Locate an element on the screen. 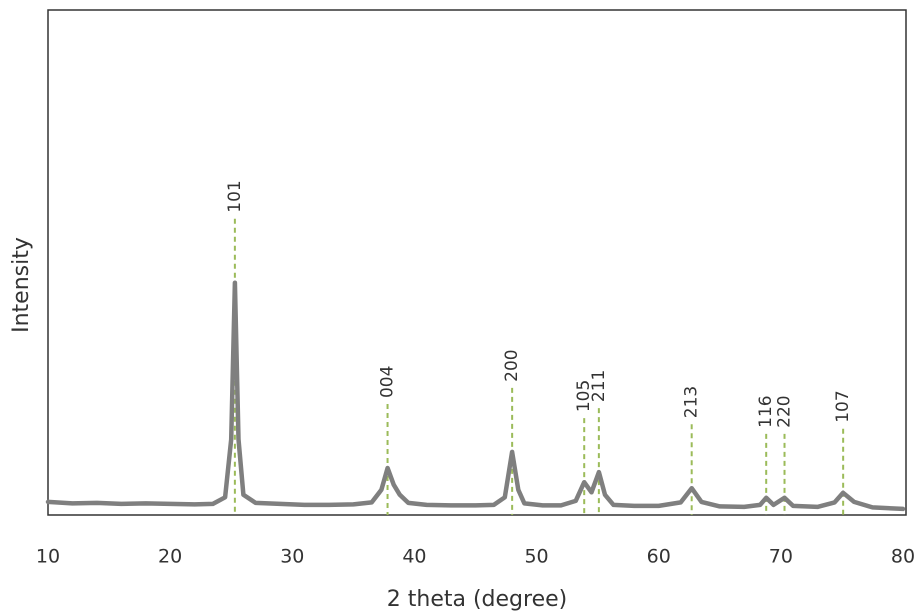 The image size is (919, 616). peak-label: 004 is located at coordinates (388, 382).